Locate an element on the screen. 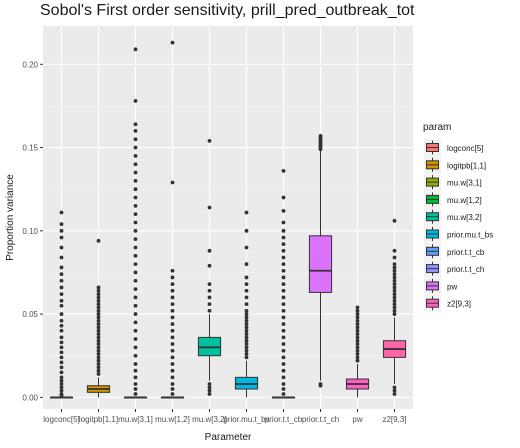 This screenshot has width=520, height=448. legend-item: pw is located at coordinates (440, 286).